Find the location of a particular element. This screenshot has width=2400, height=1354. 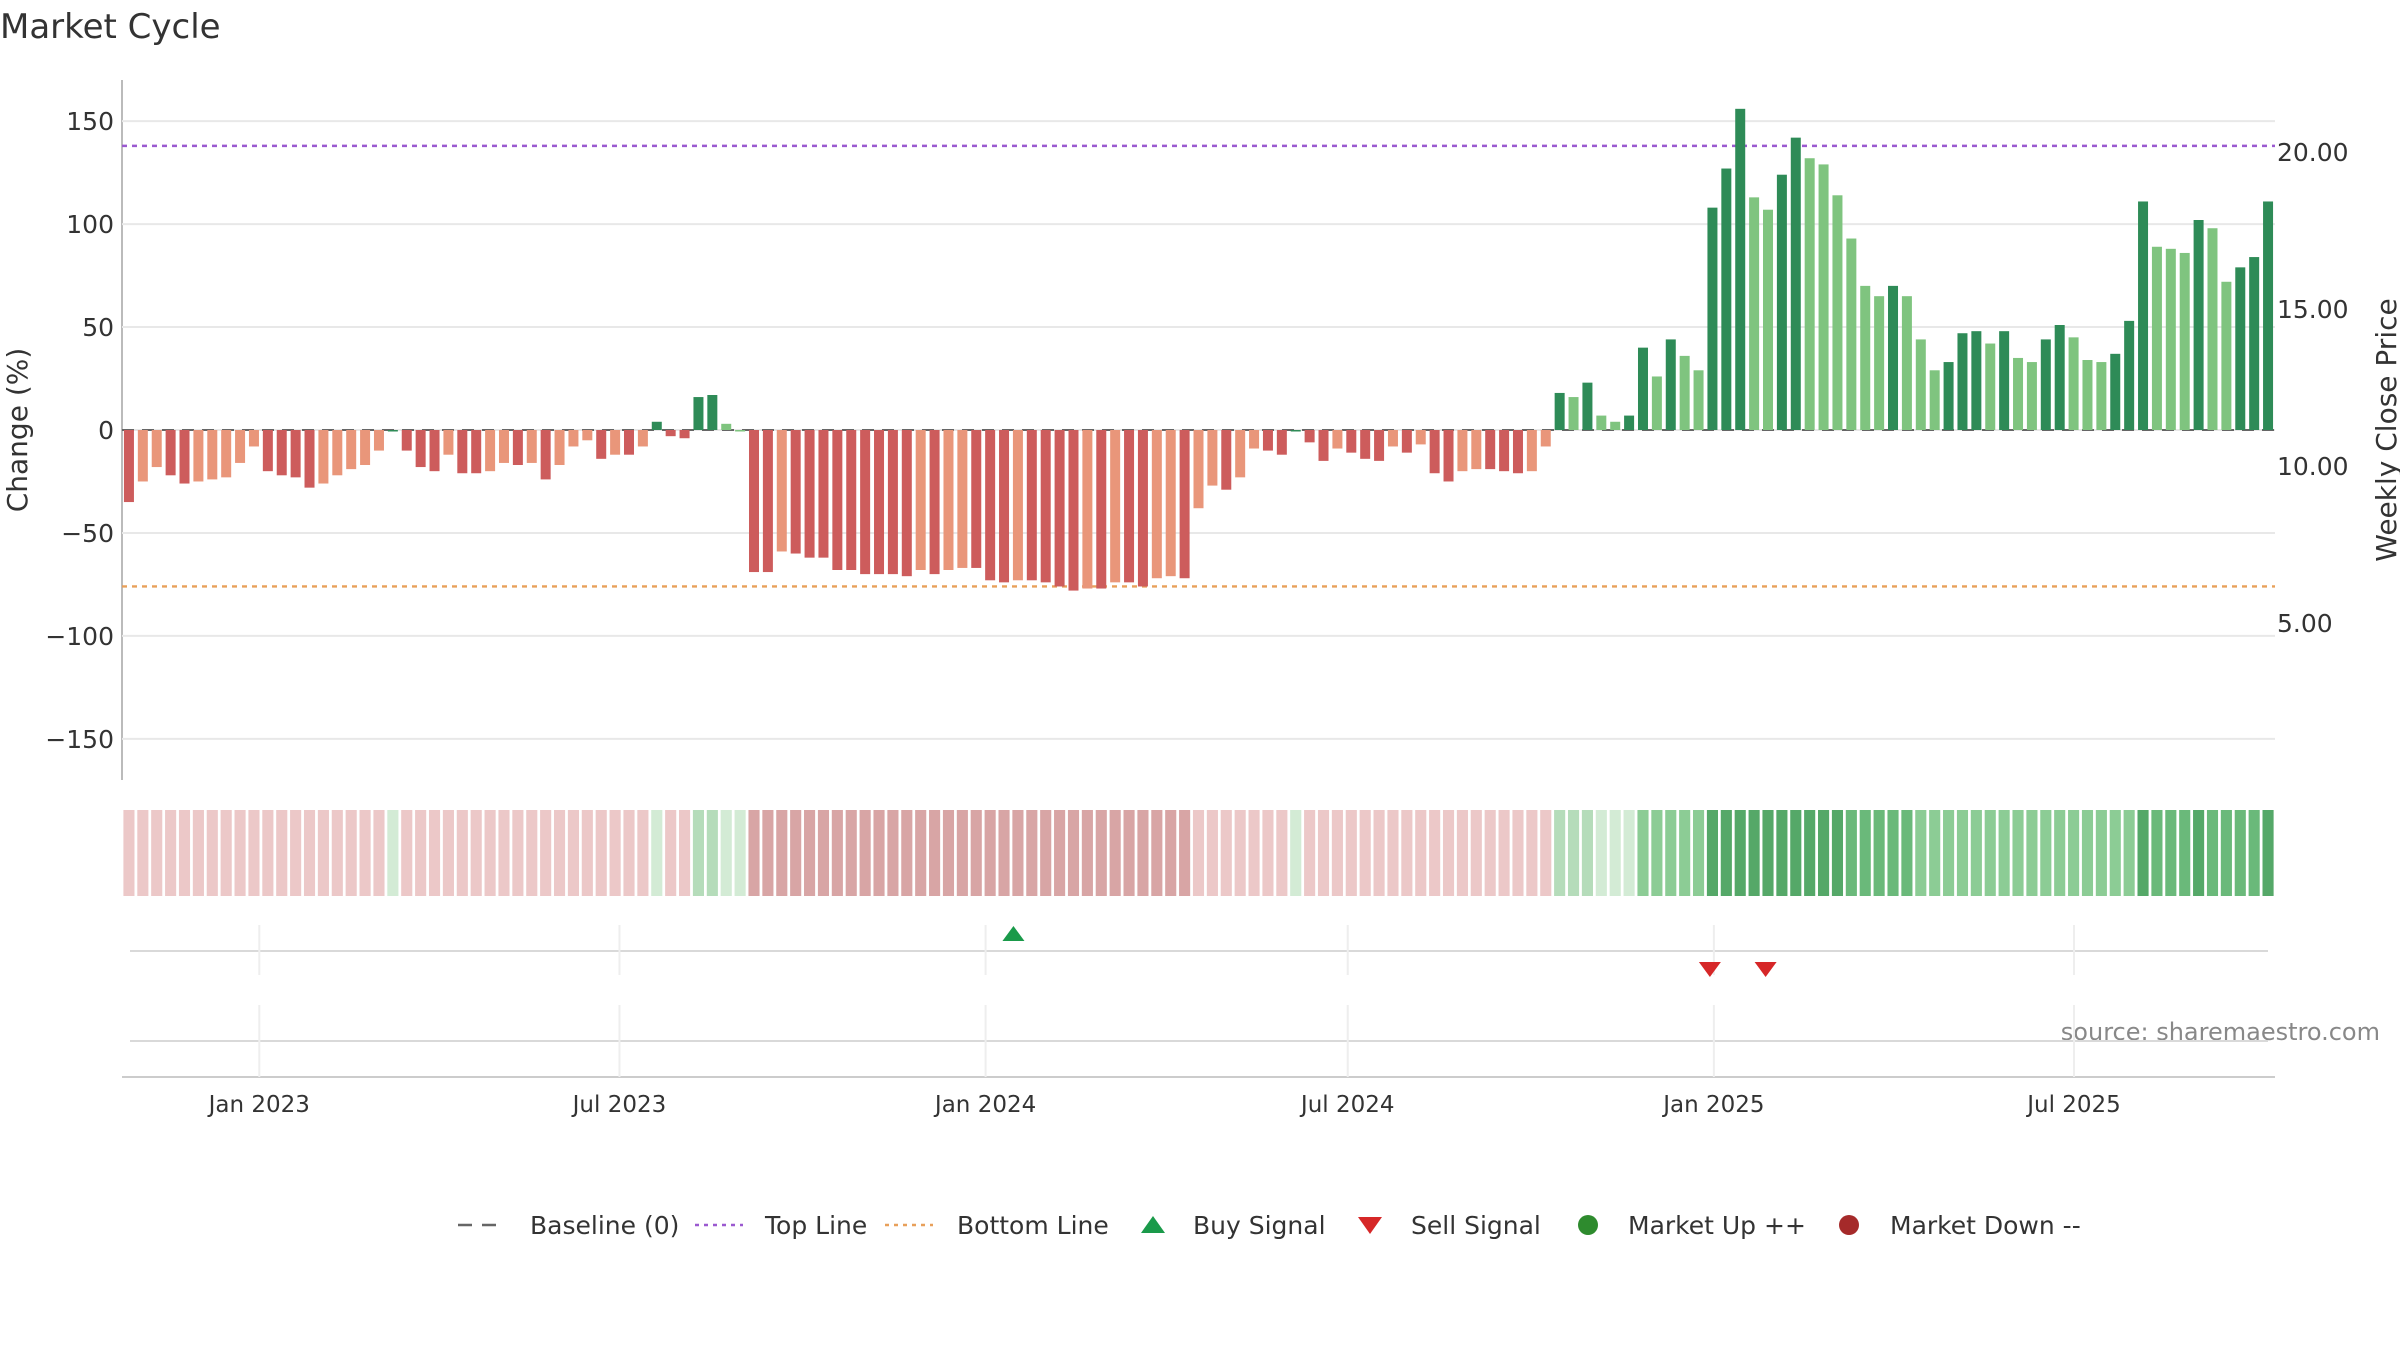

y-axis-ticks: 150 100 50 0 −50 −100 −150 is located at coordinates (79, 430).